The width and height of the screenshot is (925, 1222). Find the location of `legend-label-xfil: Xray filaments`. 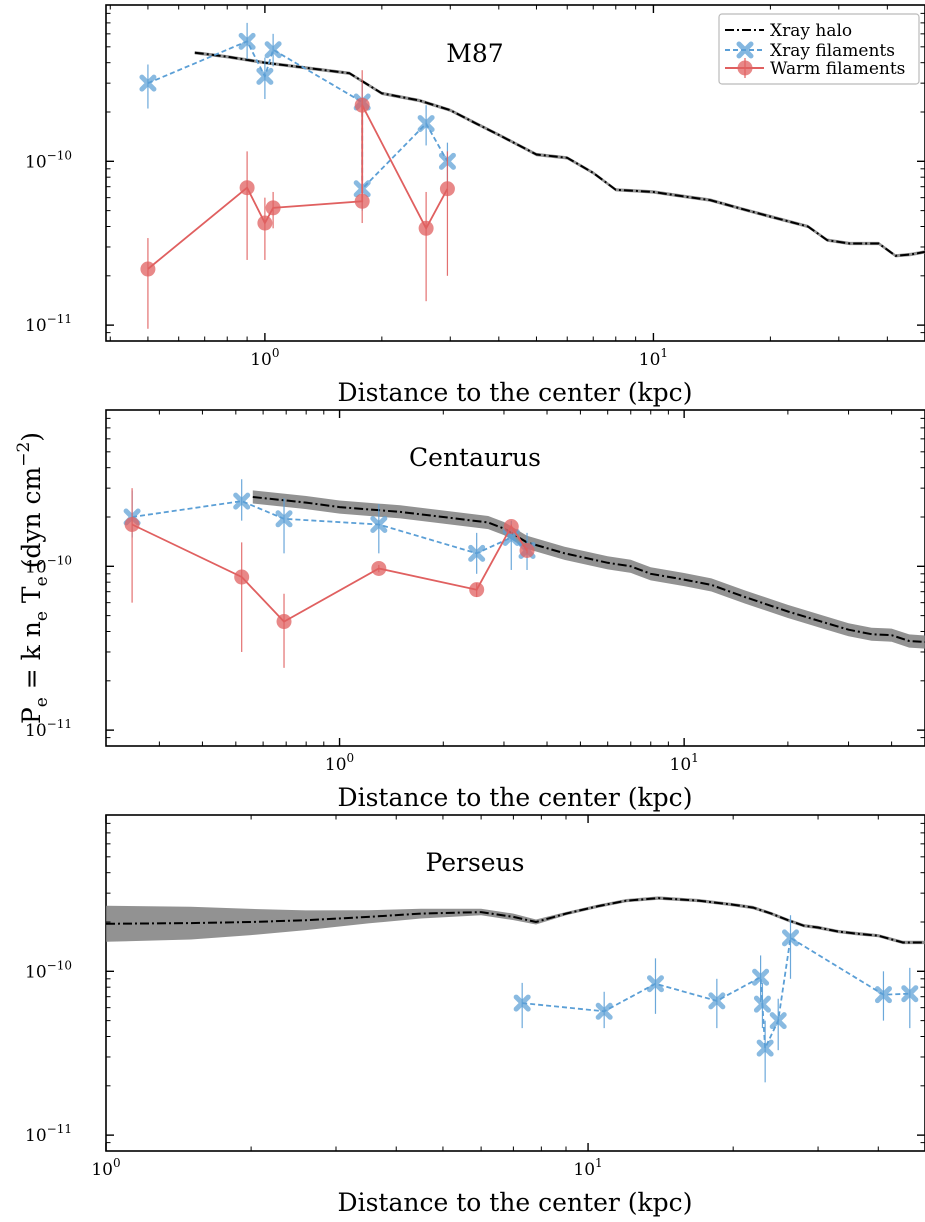

legend-label-xfil: Xray filaments is located at coordinates (832, 51).